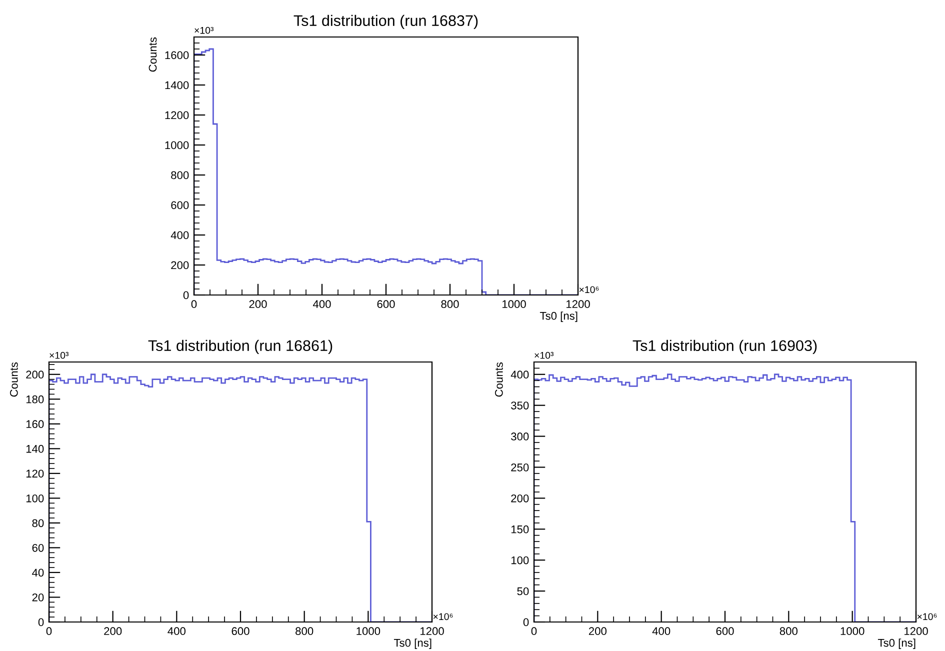 The width and height of the screenshot is (945, 651). I want to click on y-tick-label: 150, so click(520, 529).